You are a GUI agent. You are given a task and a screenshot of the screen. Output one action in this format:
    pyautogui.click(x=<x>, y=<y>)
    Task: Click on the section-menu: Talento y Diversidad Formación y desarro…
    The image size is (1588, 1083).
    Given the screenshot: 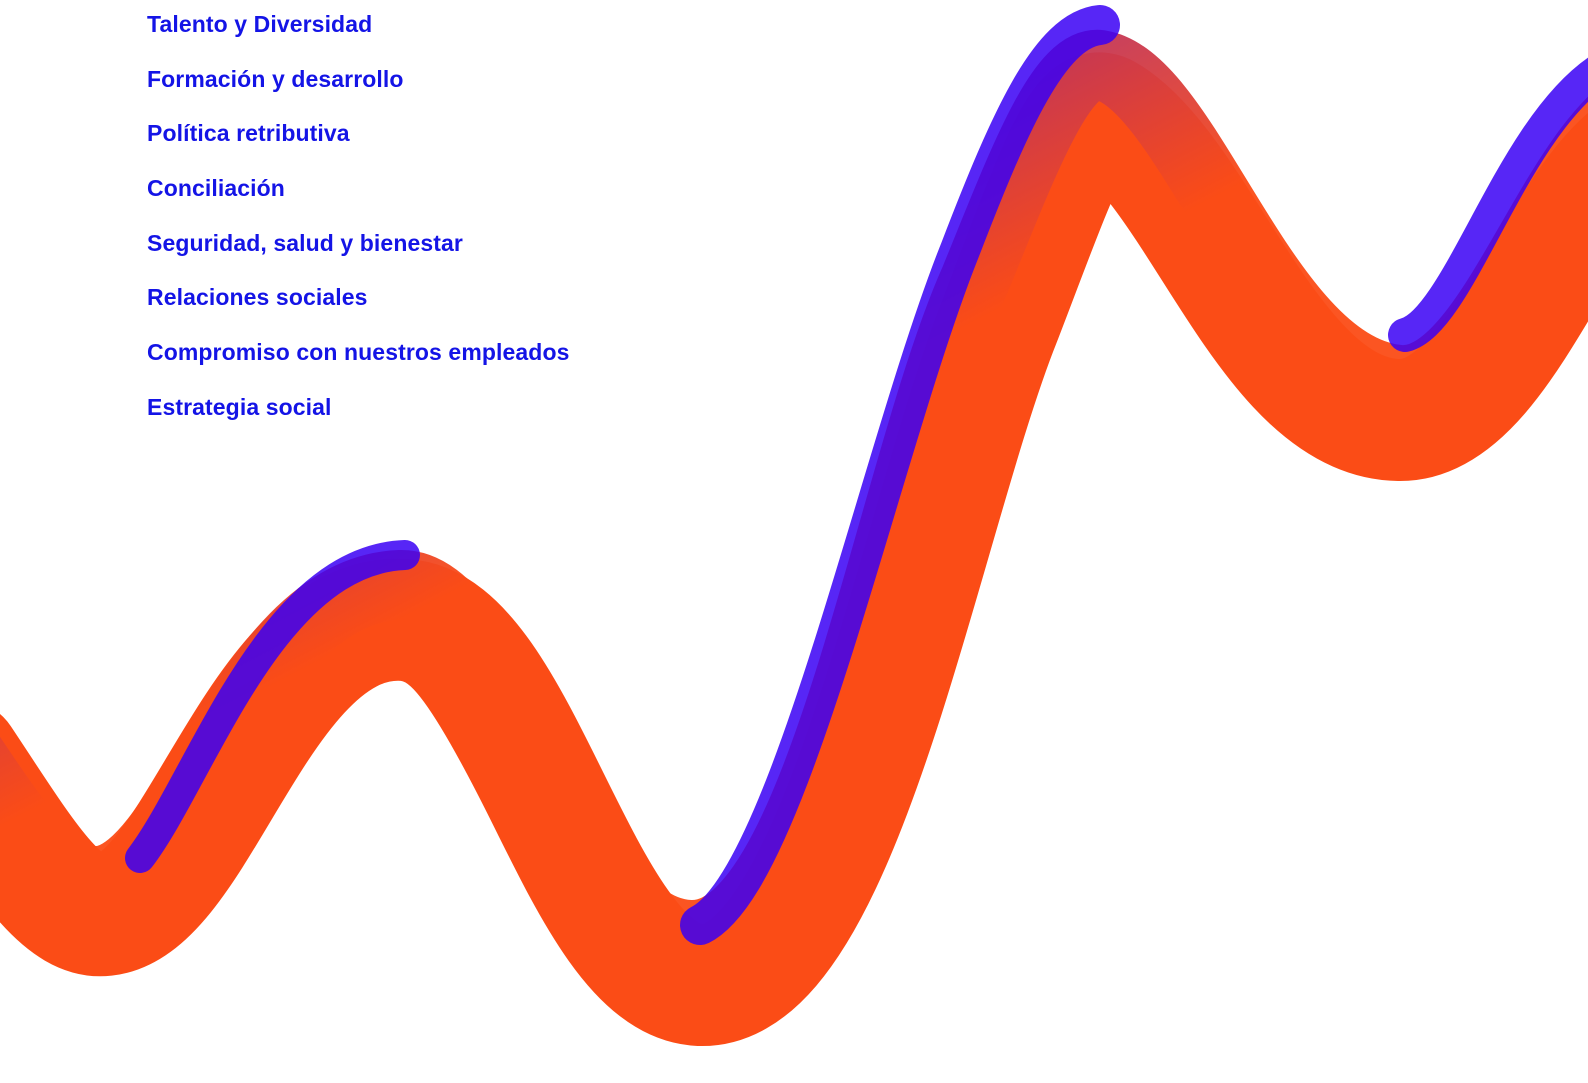 What is the action you would take?
    pyautogui.click(x=358, y=227)
    